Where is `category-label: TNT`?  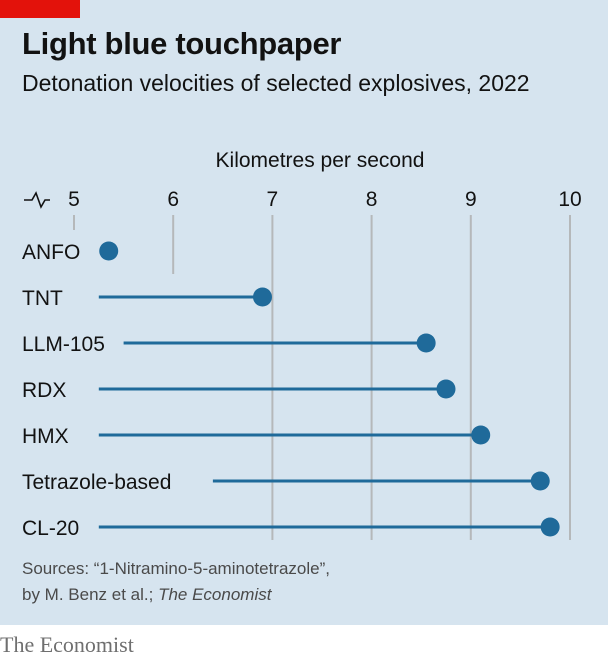 category-label: TNT is located at coordinates (42, 298).